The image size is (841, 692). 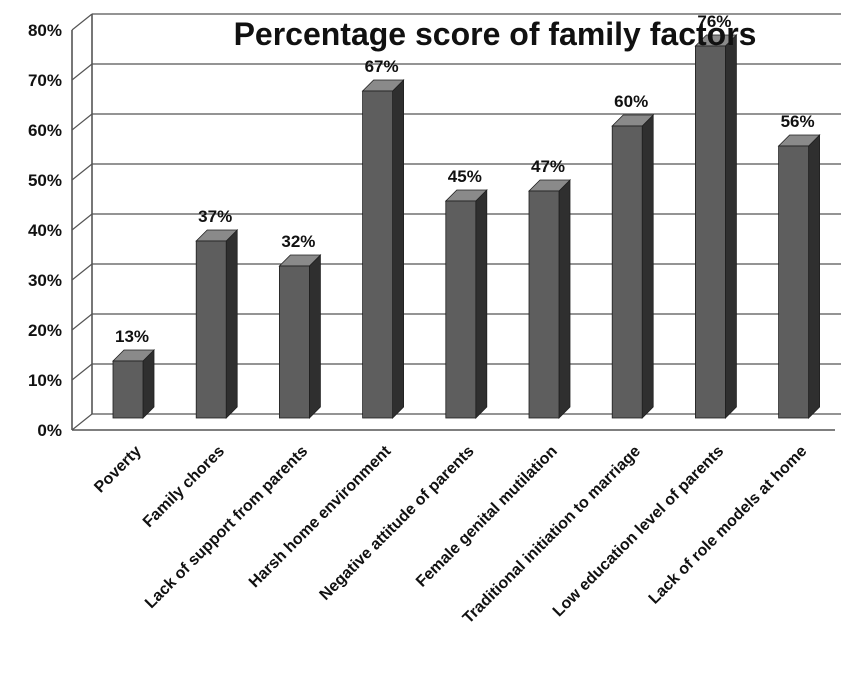 What do you see at coordinates (45, 280) in the screenshot?
I see `y-tick-label: 30%` at bounding box center [45, 280].